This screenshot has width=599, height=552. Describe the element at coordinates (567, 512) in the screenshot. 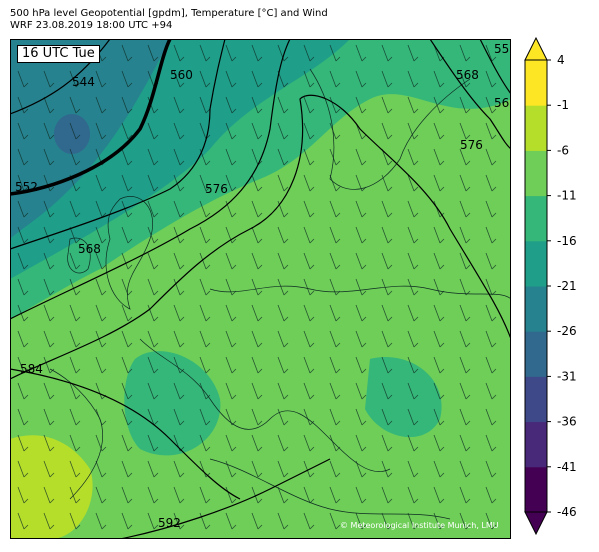

I see `colorbar-tick-label: -46` at that location.